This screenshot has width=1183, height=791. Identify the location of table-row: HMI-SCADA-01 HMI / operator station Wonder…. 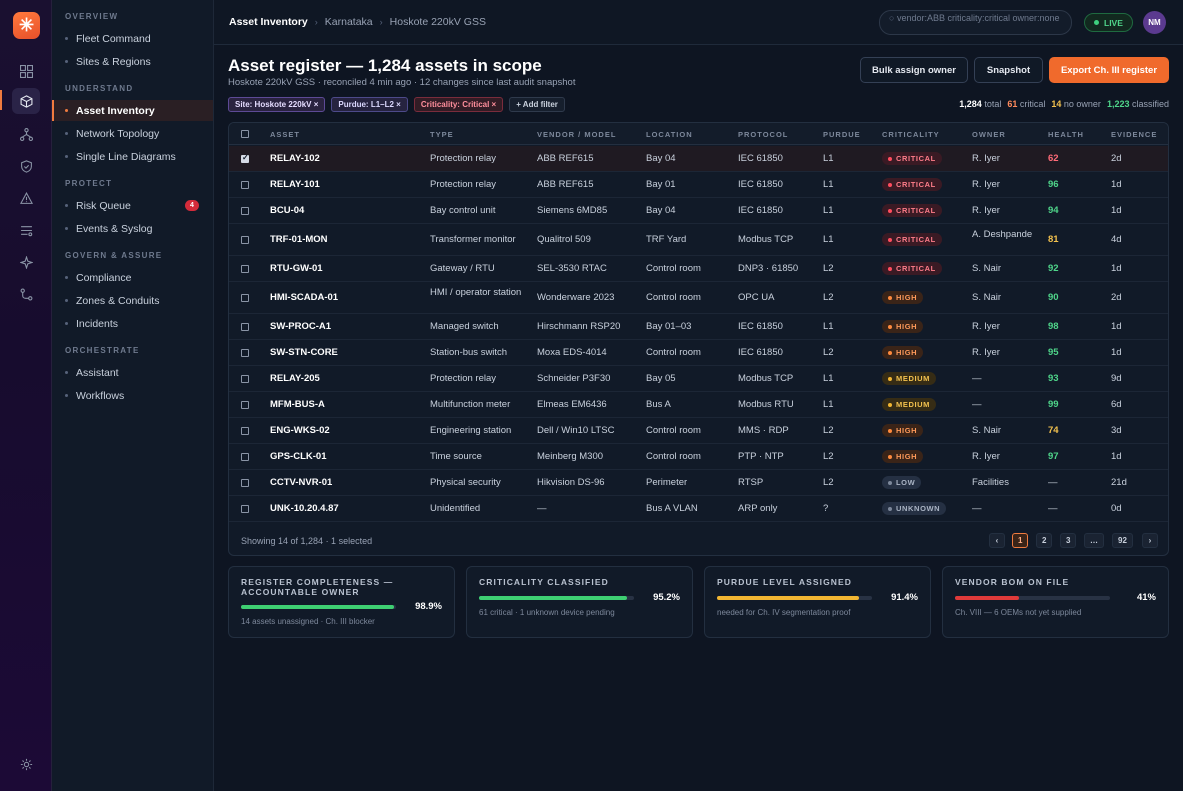
(698, 298).